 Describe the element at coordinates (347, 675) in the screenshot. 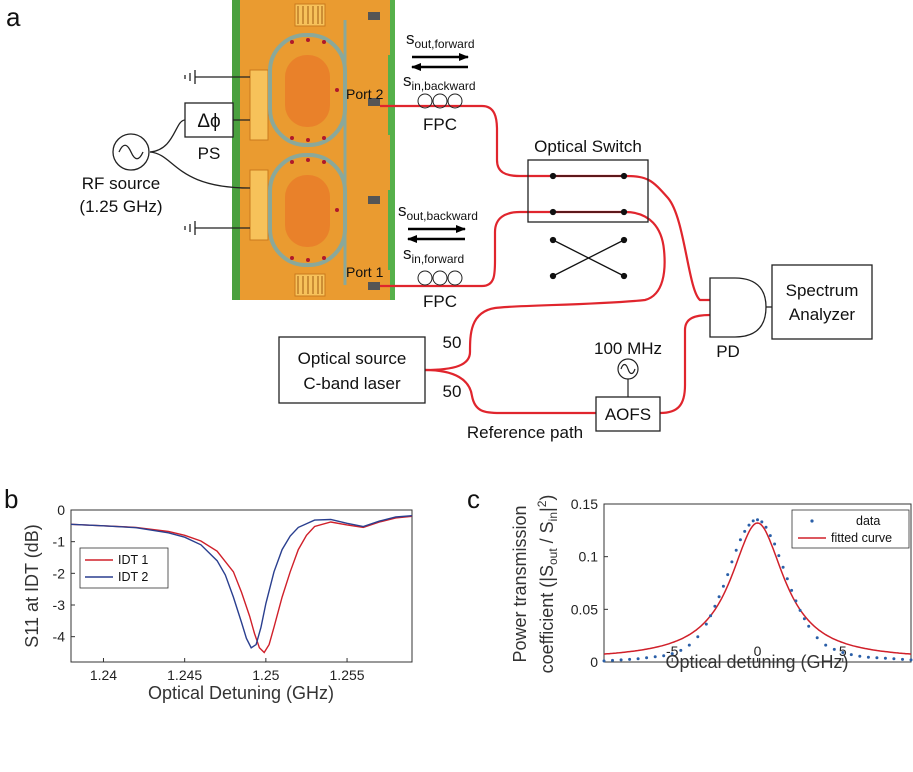

I see `s11-x-tick-label: 1.255` at that location.